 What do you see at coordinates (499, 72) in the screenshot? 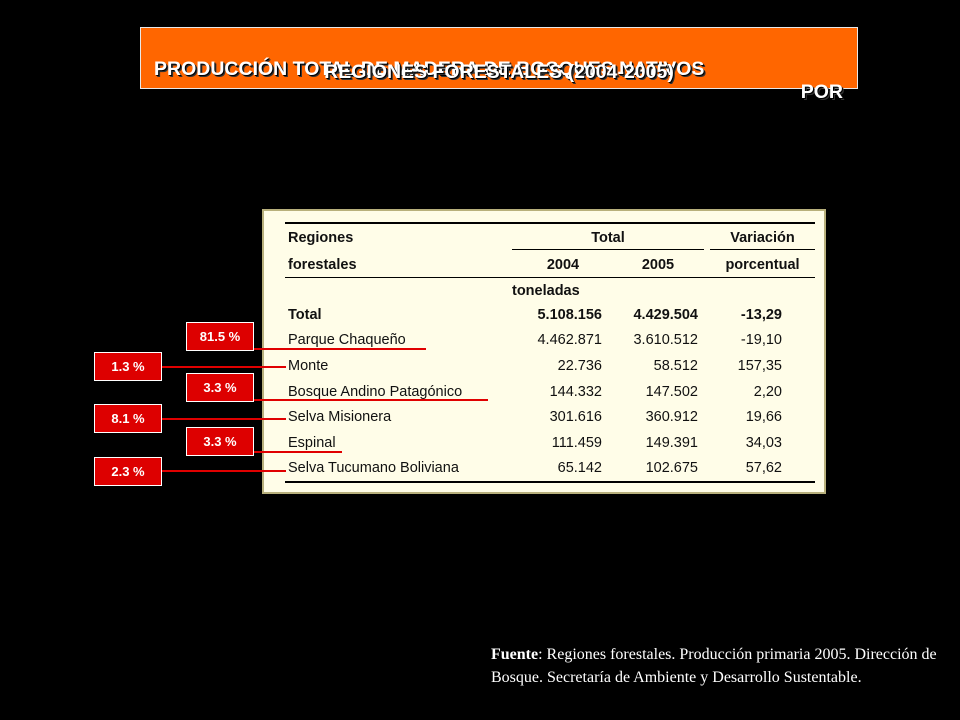
I see `title-line-2: REGIONES FORESTALES (2004-2005)` at bounding box center [499, 72].